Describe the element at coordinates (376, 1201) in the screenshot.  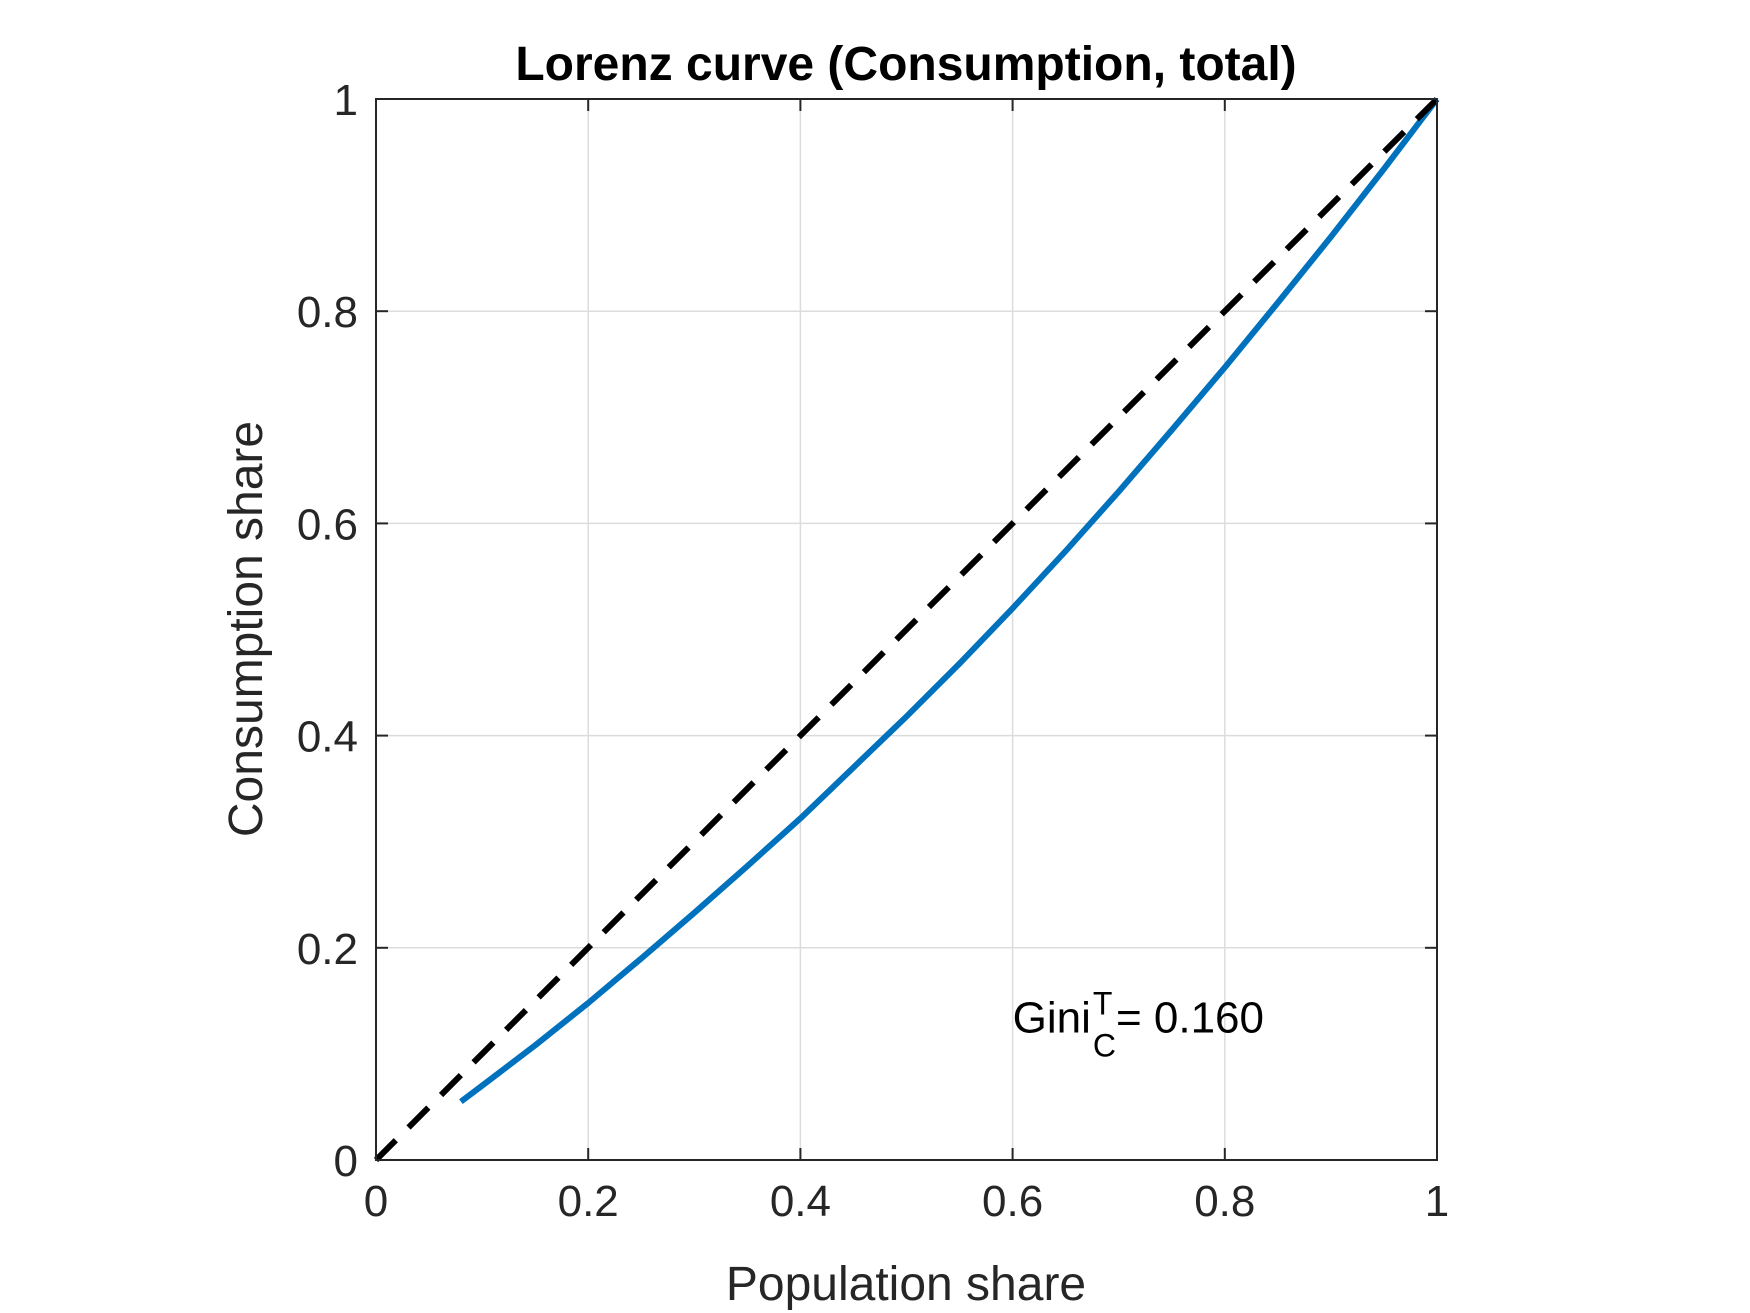
I see `x-tick-label: 0` at that location.